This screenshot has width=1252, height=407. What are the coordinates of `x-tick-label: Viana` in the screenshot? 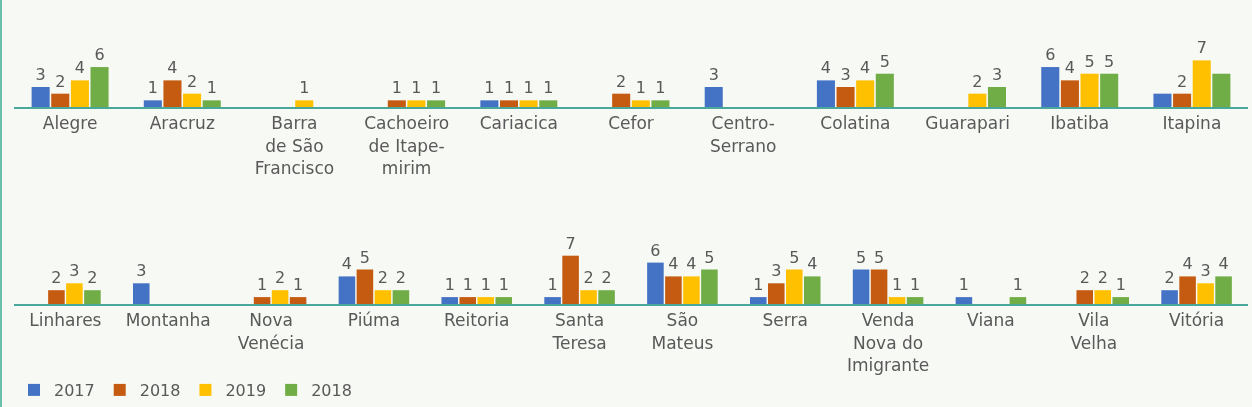 It's located at (991, 320).